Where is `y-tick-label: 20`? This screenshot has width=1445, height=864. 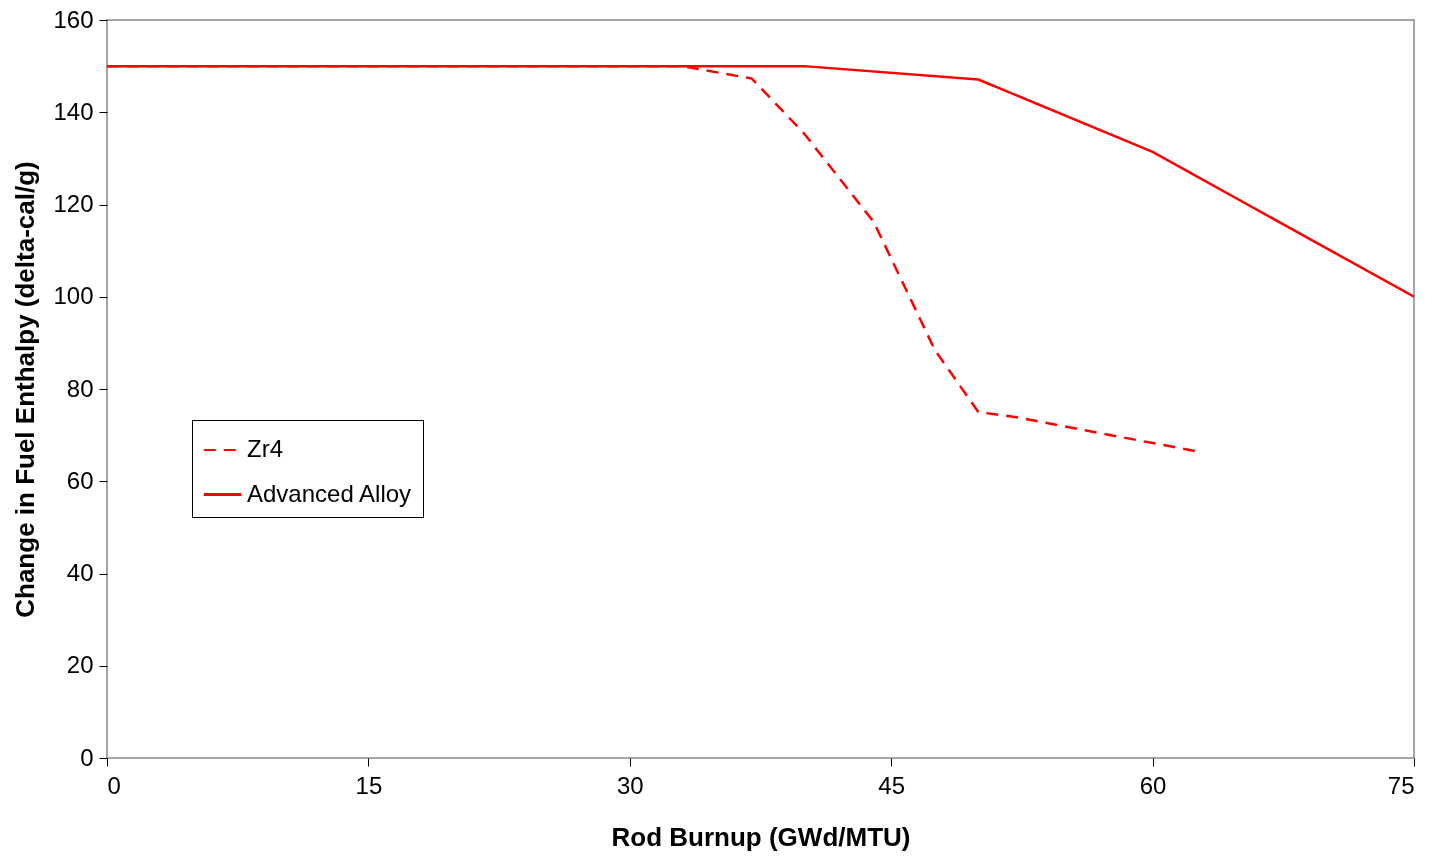 y-tick-label: 20 is located at coordinates (80, 665).